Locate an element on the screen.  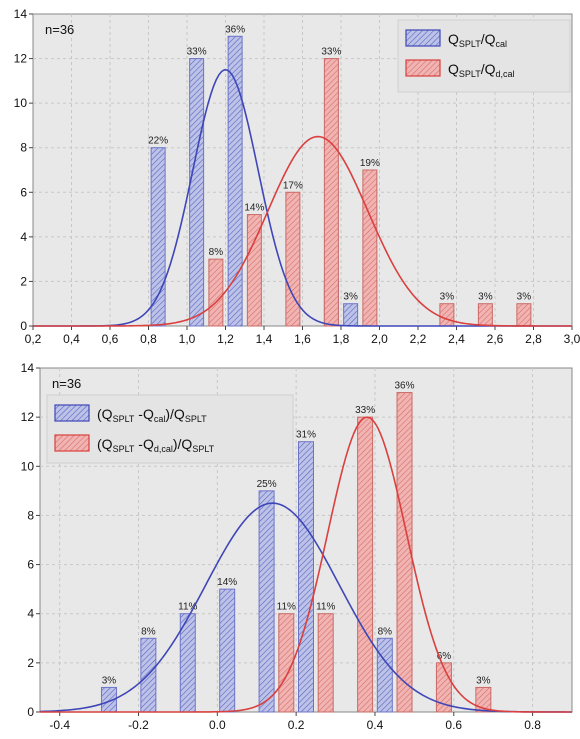
legend-text-part: /Q is located at coordinates (488, 69).